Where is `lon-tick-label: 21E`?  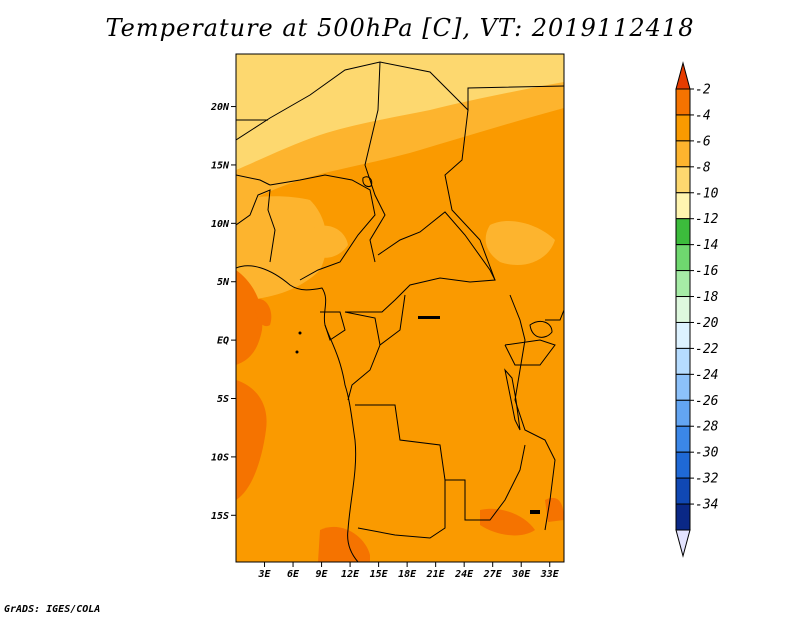 lon-tick-label: 21E is located at coordinates (436, 574).